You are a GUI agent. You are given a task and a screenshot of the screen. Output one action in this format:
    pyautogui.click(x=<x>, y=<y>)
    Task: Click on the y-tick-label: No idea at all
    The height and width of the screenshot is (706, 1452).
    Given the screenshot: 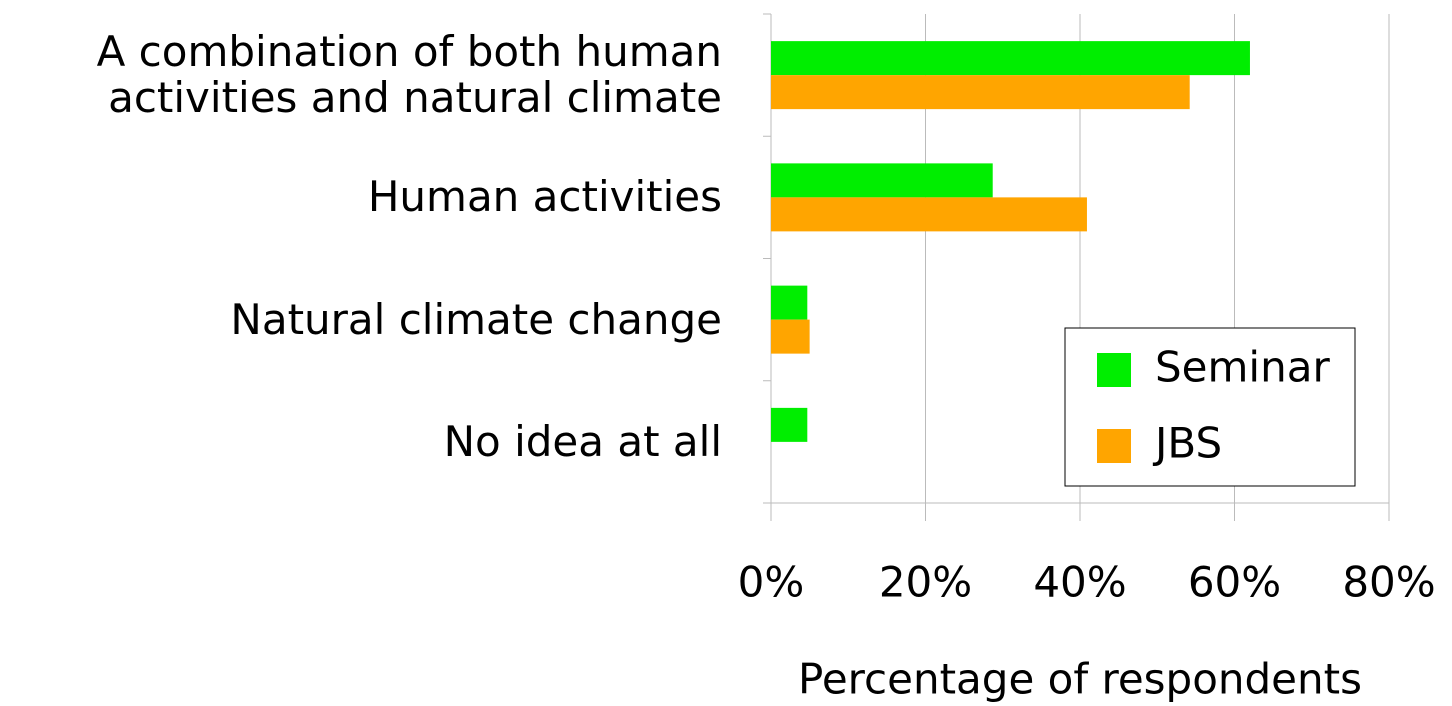 What is the action you would take?
    pyautogui.click(x=582, y=441)
    